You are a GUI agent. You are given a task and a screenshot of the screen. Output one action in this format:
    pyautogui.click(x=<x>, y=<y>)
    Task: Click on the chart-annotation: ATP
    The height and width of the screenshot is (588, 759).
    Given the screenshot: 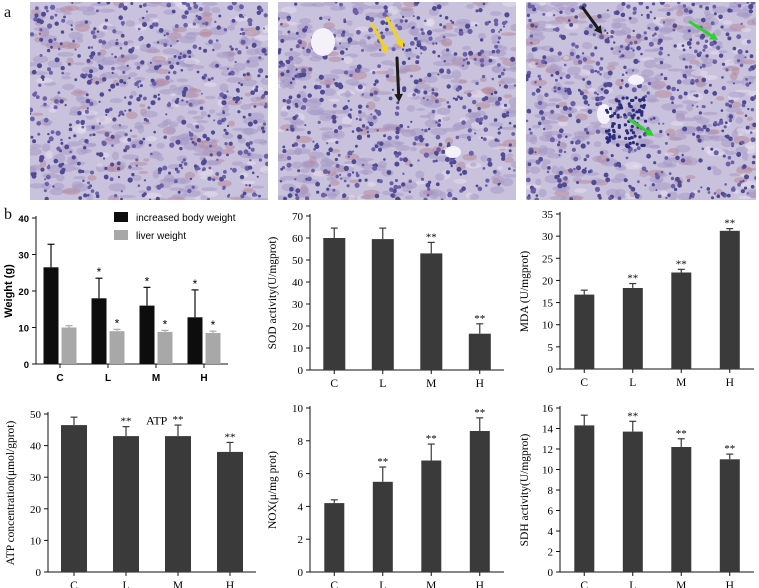 What is the action you would take?
    pyautogui.click(x=157, y=421)
    